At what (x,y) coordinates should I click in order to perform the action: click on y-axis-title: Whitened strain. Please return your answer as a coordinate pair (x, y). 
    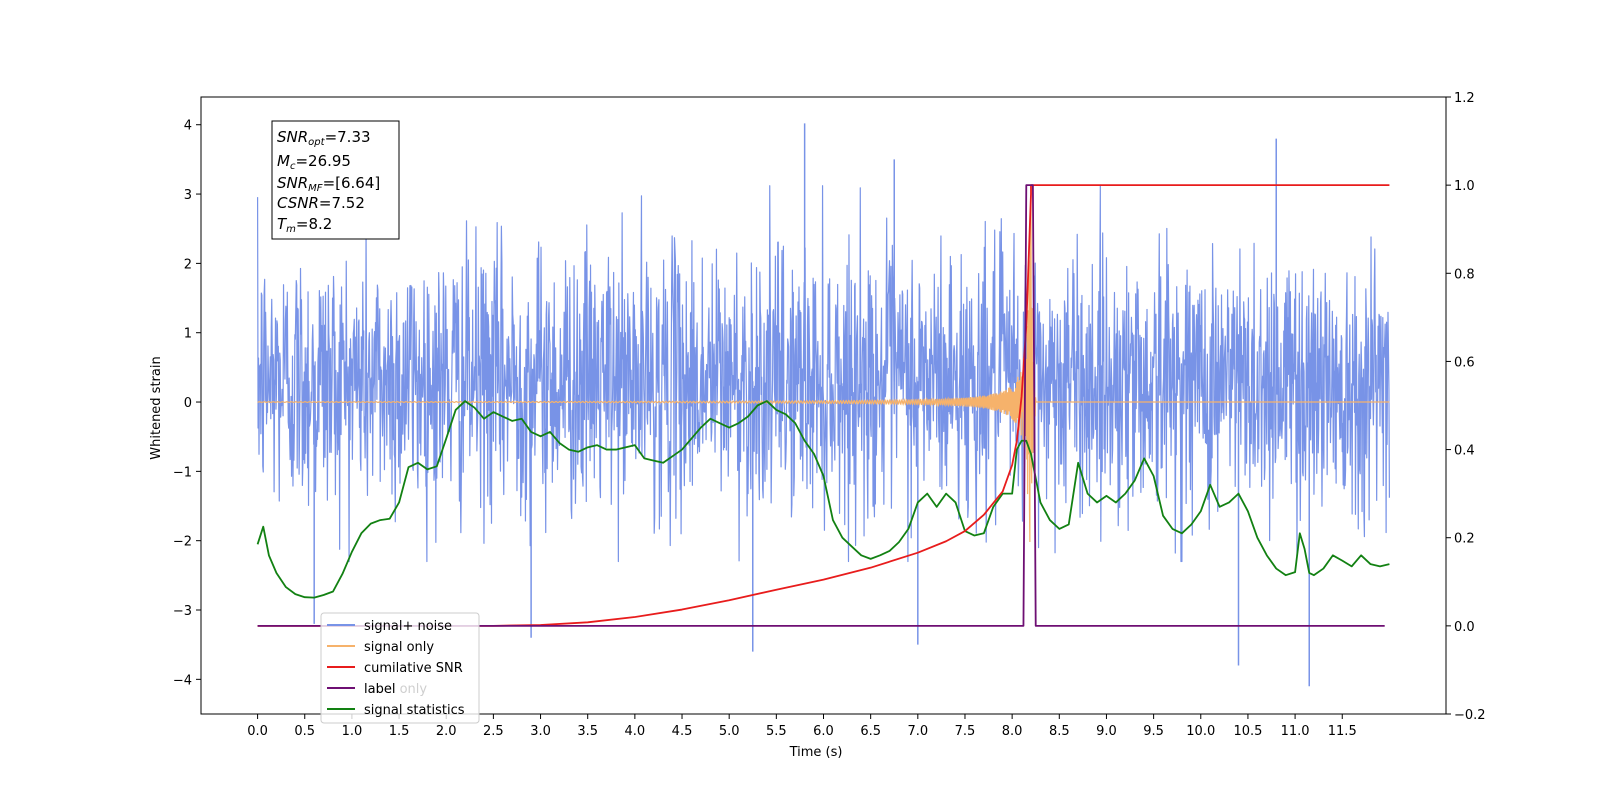
    Looking at the image, I should click on (156, 407).